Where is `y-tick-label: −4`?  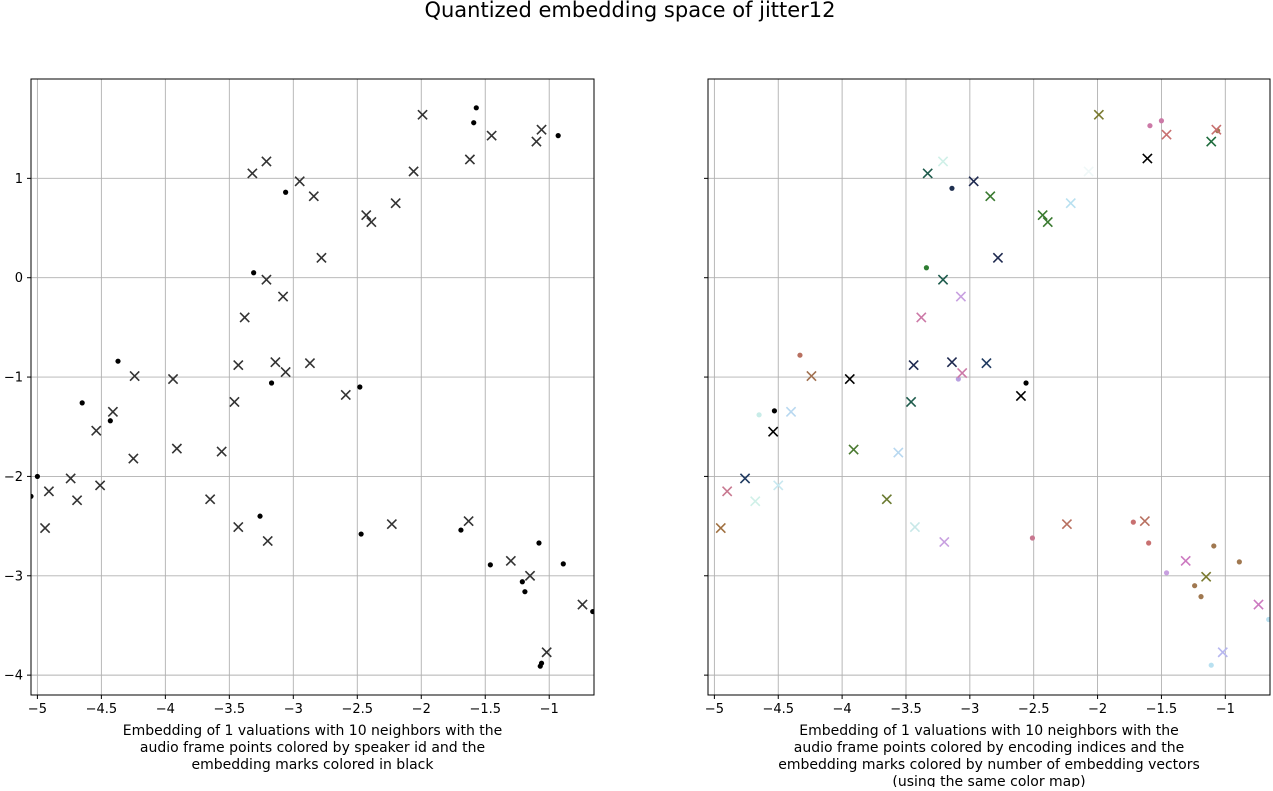
y-tick-label: −4 is located at coordinates (13, 676).